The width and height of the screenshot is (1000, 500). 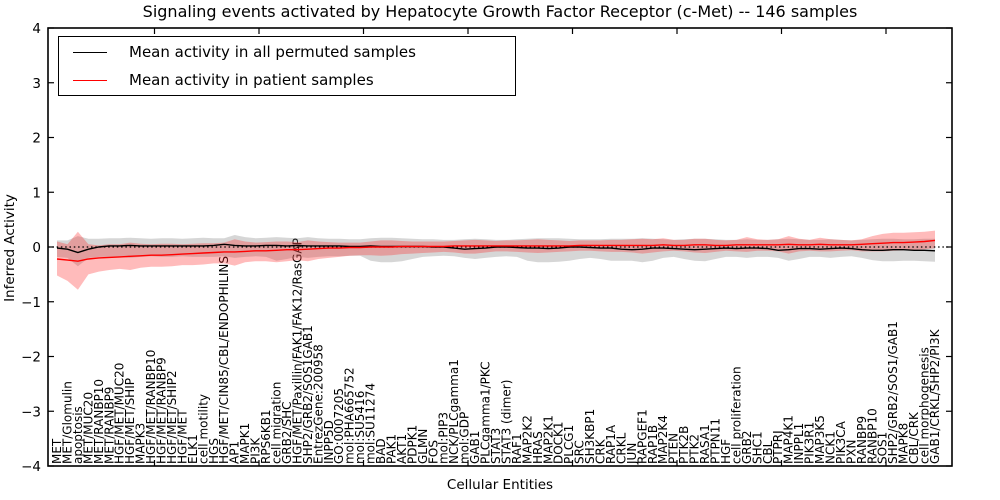 What do you see at coordinates (277, 423) in the screenshot?
I see `x-category-label: cell migration` at bounding box center [277, 423].